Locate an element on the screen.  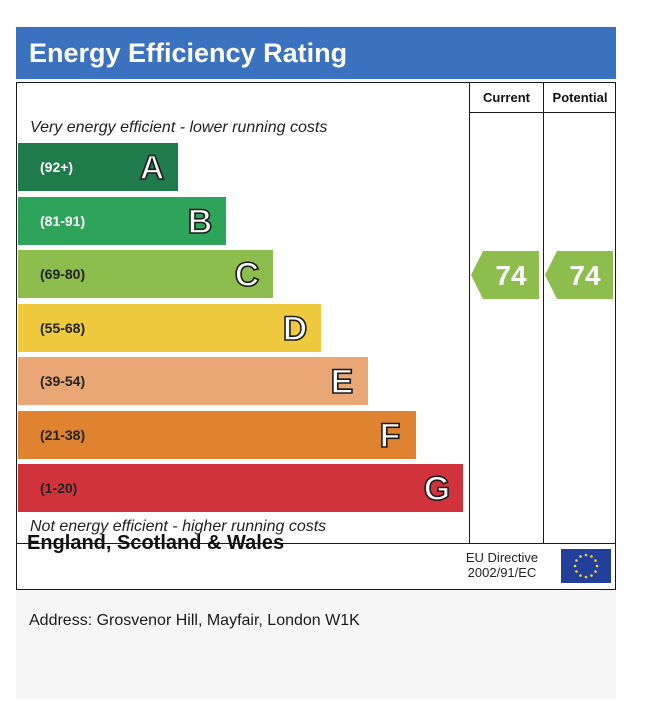
band-letter: B is located at coordinates (199, 221).